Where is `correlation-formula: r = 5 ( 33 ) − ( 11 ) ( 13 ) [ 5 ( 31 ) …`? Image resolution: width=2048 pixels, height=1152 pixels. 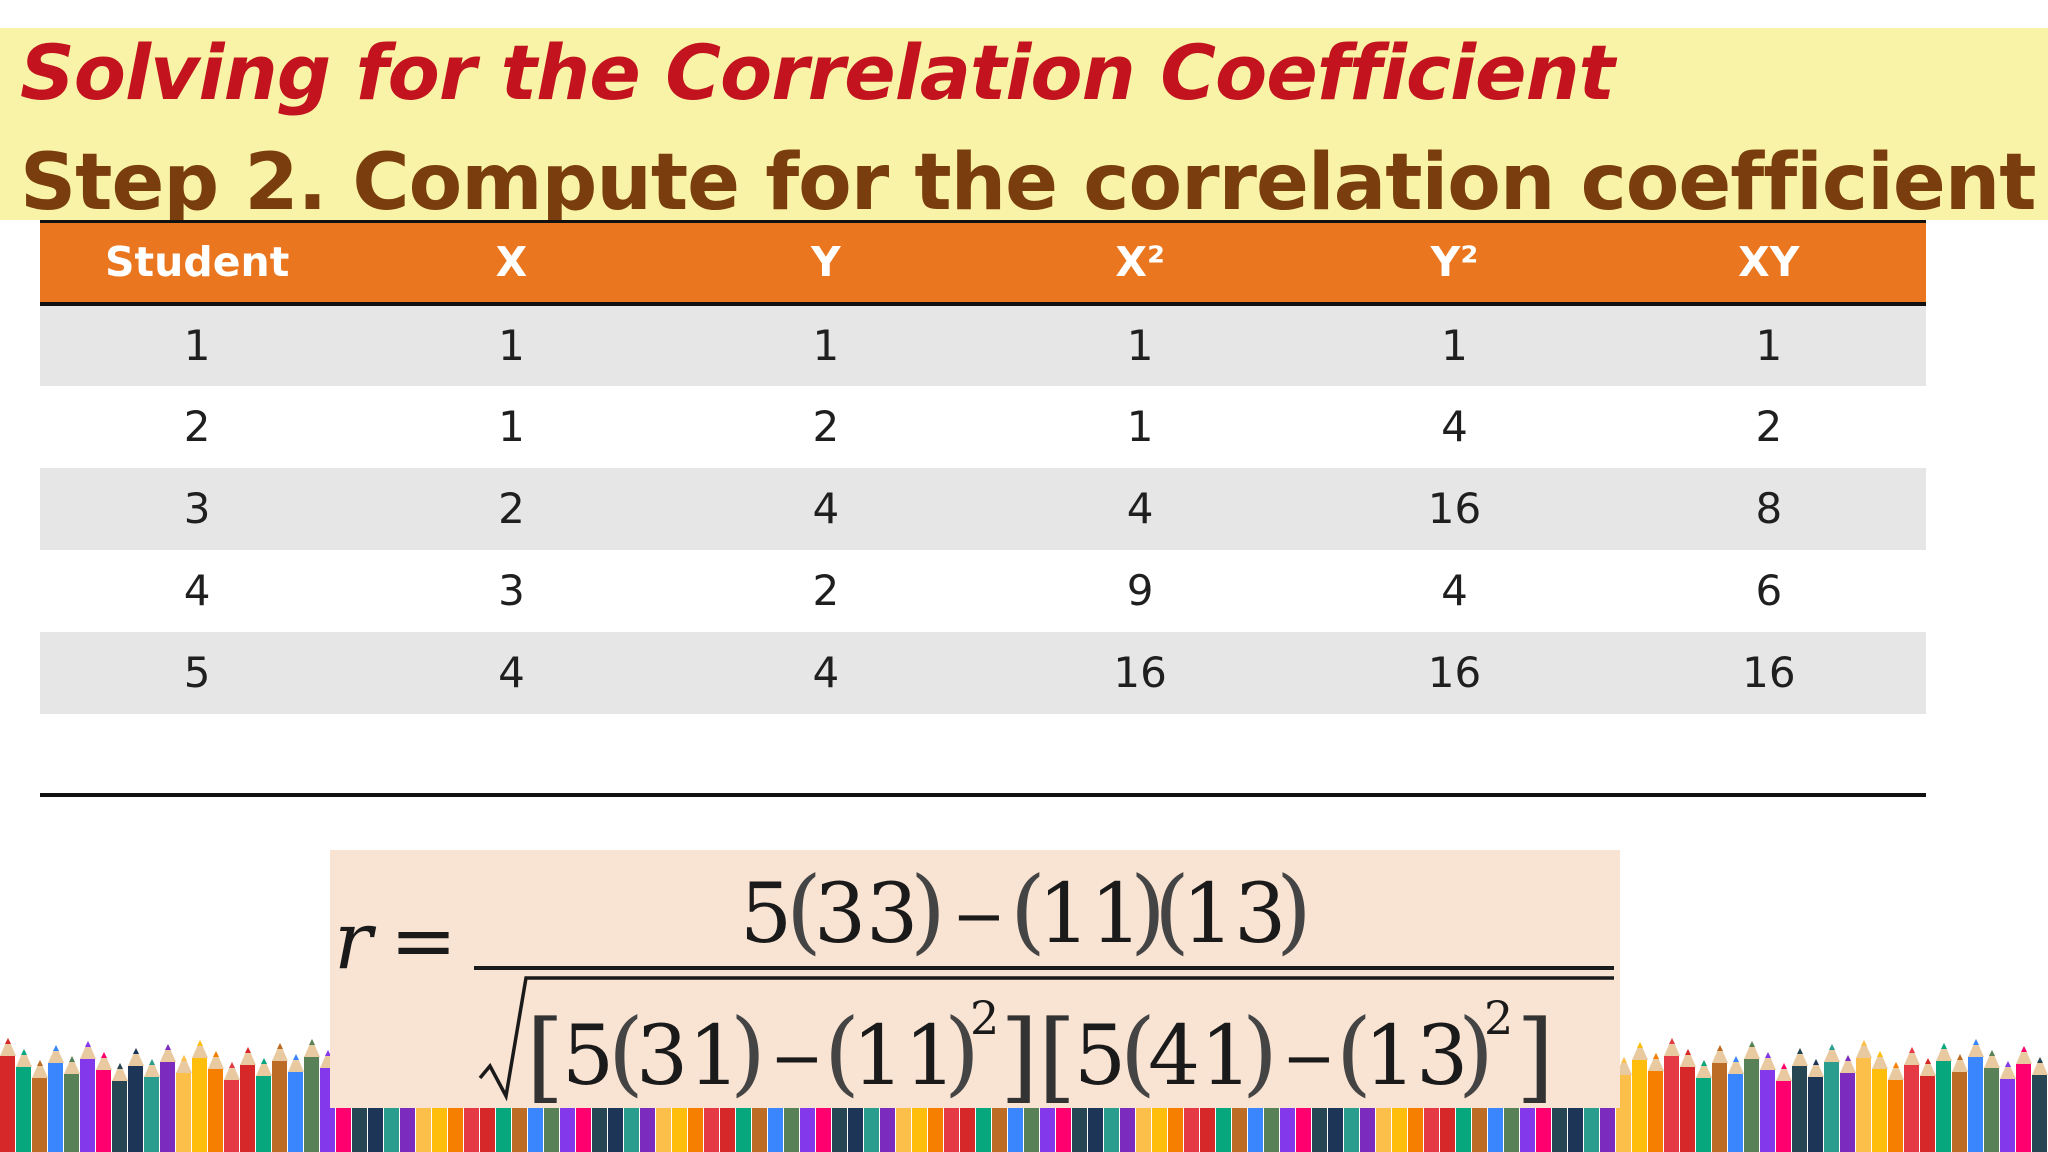 correlation-formula: r = 5 ( 33 ) − ( 11 ) ( 13 ) [ 5 ( 31 ) … is located at coordinates (975, 979).